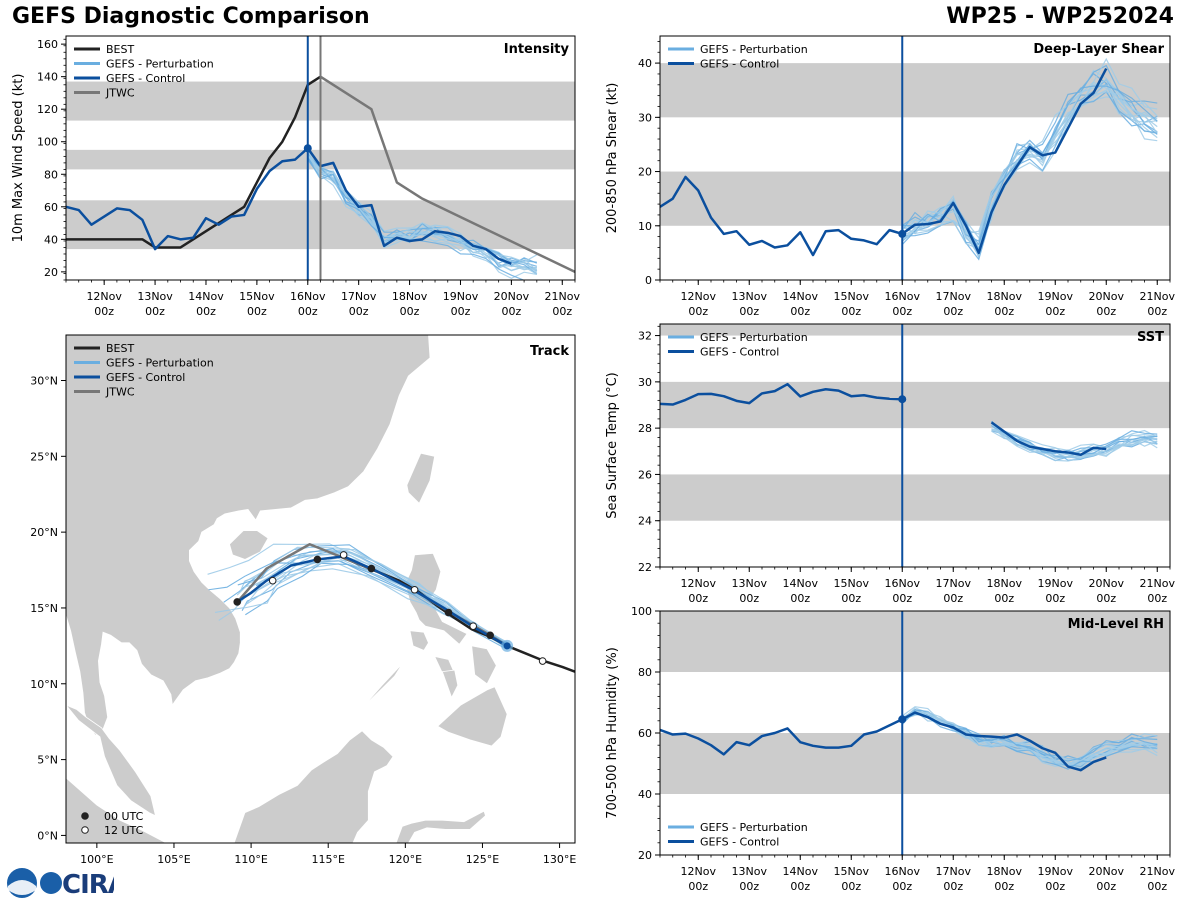 Image resolution: width=1200 pixels, height=900 pixels. I want to click on land-mindanao, so click(472, 716).